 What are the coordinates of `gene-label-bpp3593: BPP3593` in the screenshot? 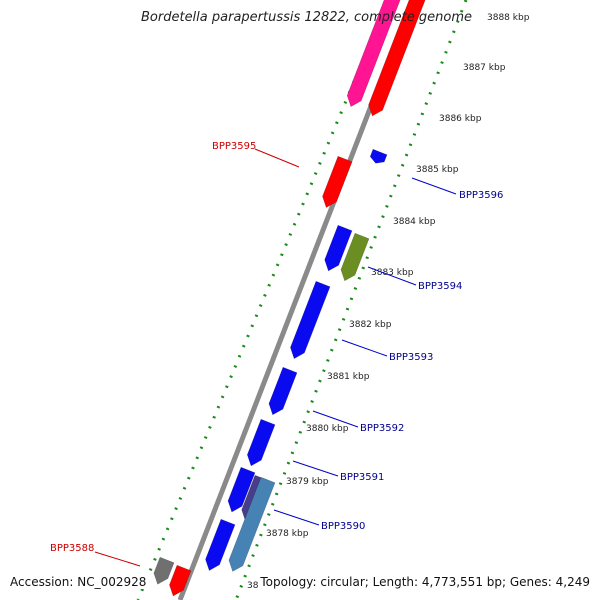 It's located at (411, 357).